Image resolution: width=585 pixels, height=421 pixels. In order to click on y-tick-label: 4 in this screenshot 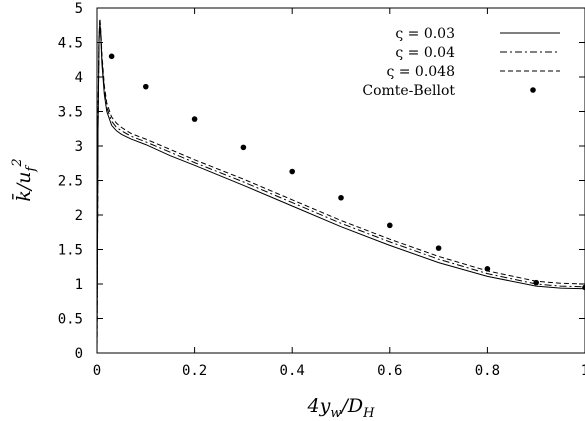, I will do `click(79, 78)`.